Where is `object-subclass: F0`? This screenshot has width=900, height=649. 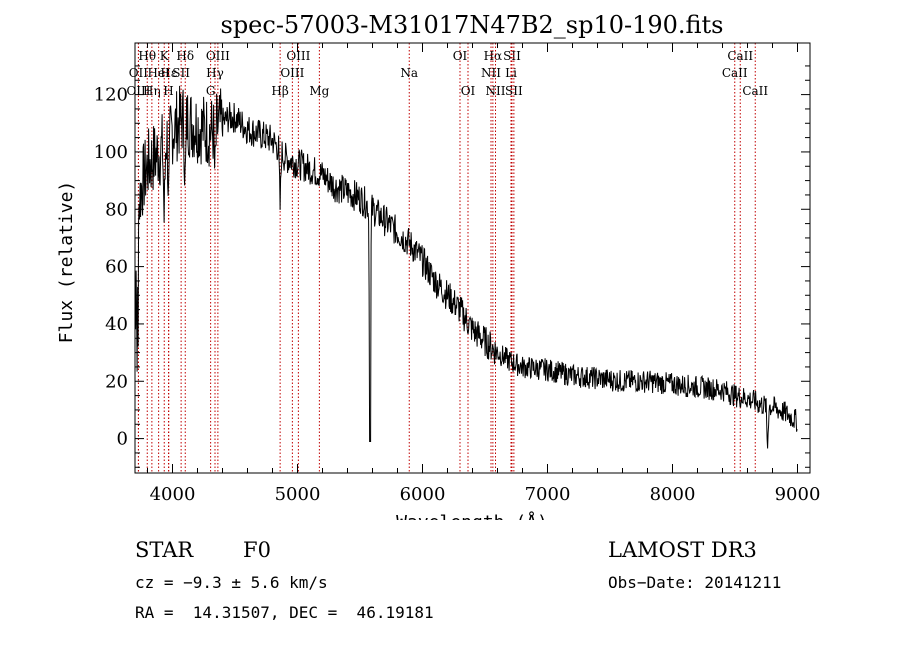 object-subclass: F0 is located at coordinates (257, 550).